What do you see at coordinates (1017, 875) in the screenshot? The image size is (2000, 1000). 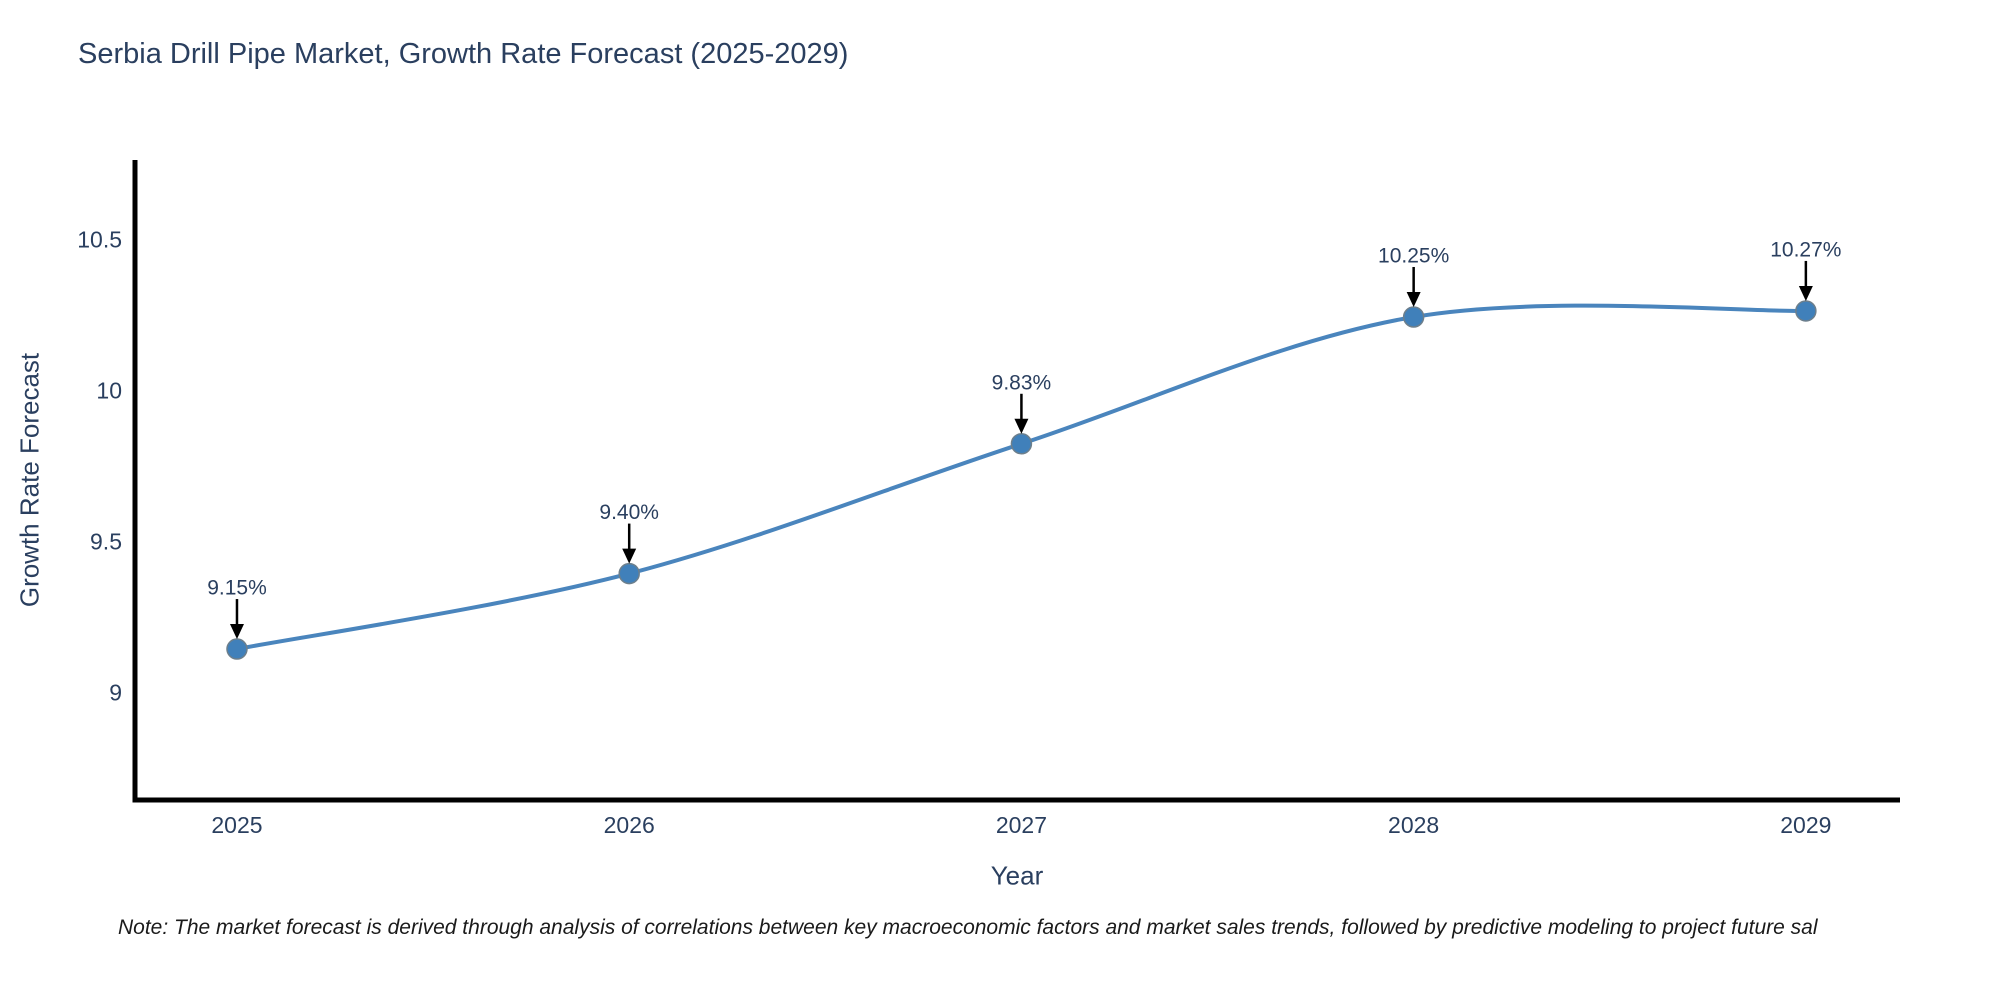 I see `x-axis-title: Year` at bounding box center [1017, 875].